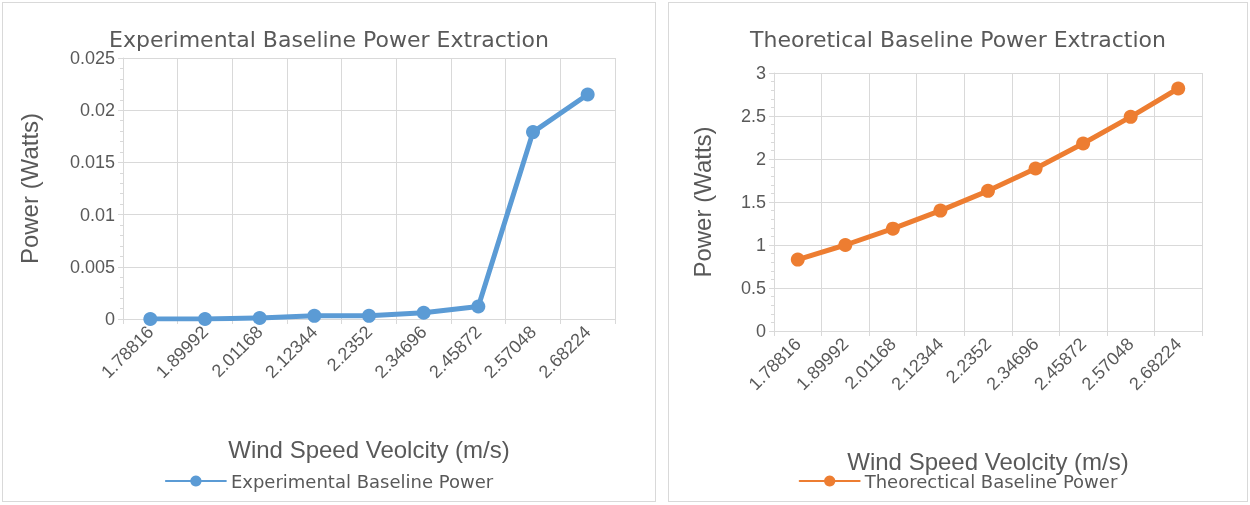  I want to click on y-tick-label: 1, so click(760, 245).